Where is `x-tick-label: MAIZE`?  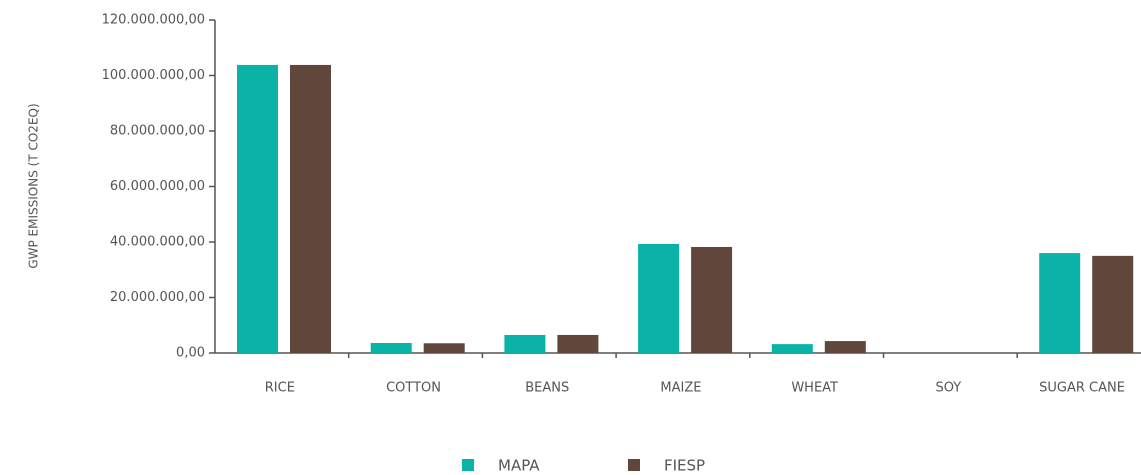 x-tick-label: MAIZE is located at coordinates (680, 388).